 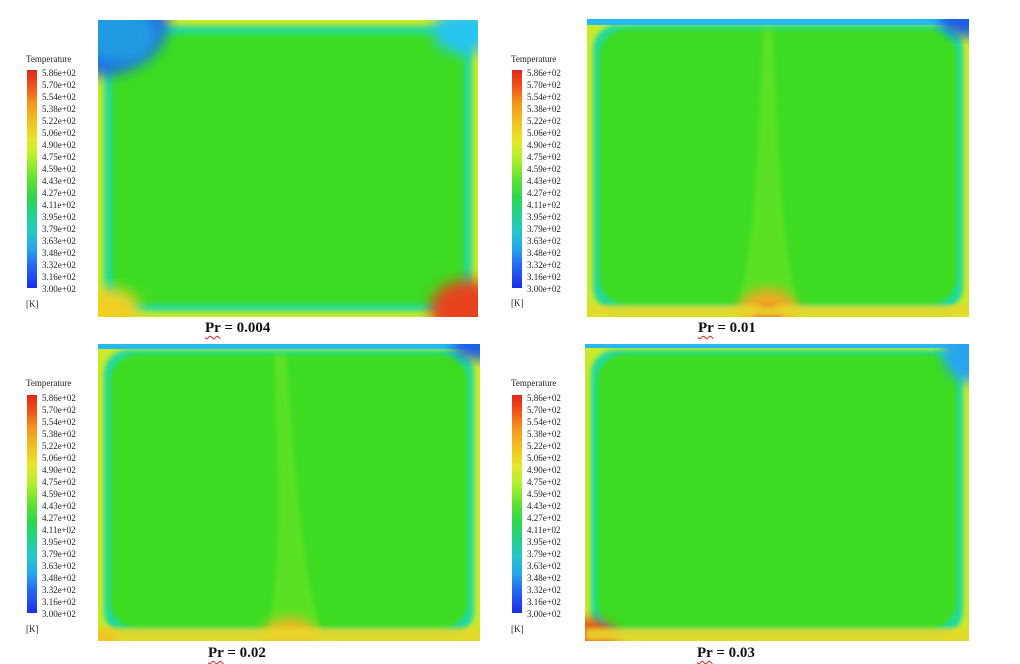 I want to click on caption: Pr = 0.004, so click(x=237, y=328).